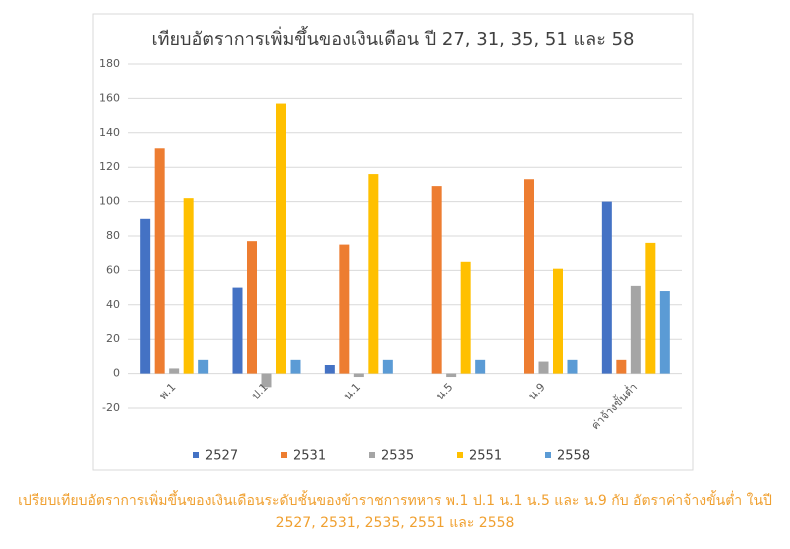 The height and width of the screenshot is (549, 790). I want to click on y-tick-label: 120, so click(109, 166).